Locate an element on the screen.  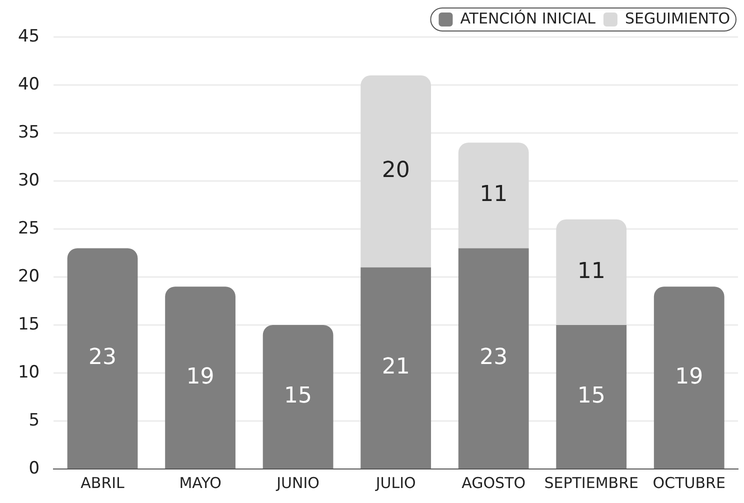
y-tick-label: 0 is located at coordinates (34, 468).